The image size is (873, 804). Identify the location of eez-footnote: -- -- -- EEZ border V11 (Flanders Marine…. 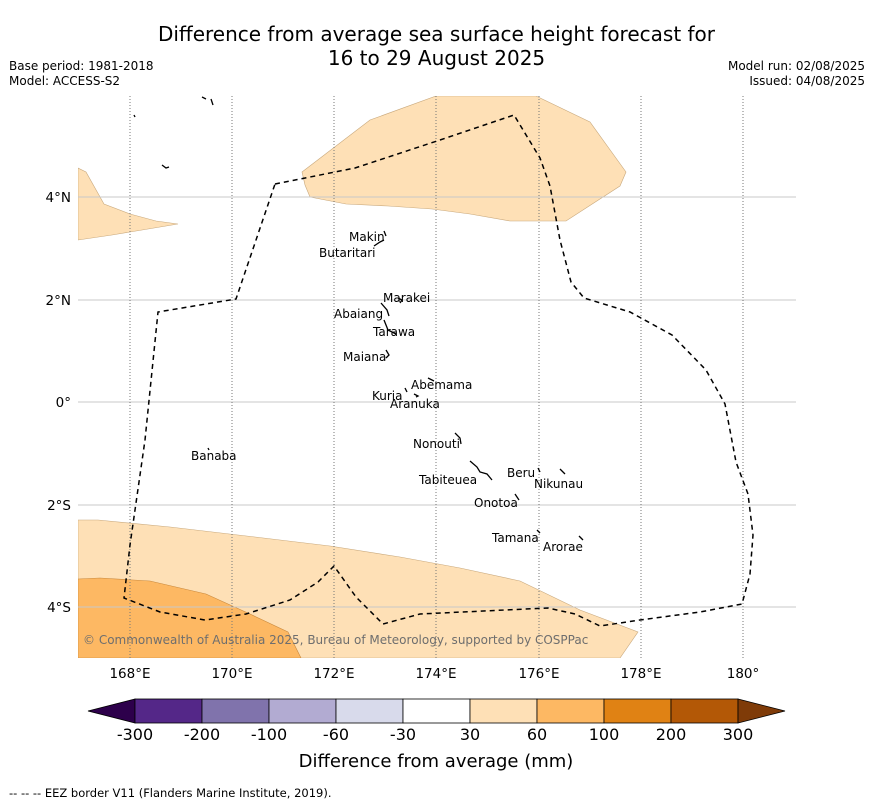
(170, 793).